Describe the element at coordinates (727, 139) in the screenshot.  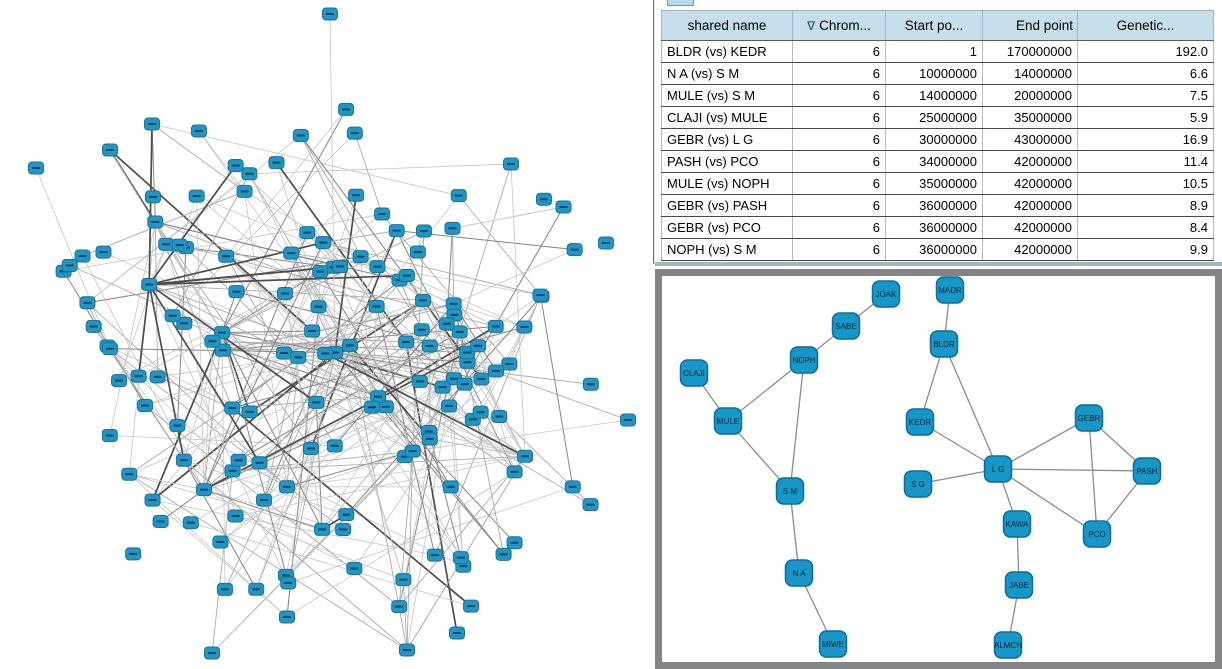
I see `table-cell: GEBR (vs) L G` at that location.